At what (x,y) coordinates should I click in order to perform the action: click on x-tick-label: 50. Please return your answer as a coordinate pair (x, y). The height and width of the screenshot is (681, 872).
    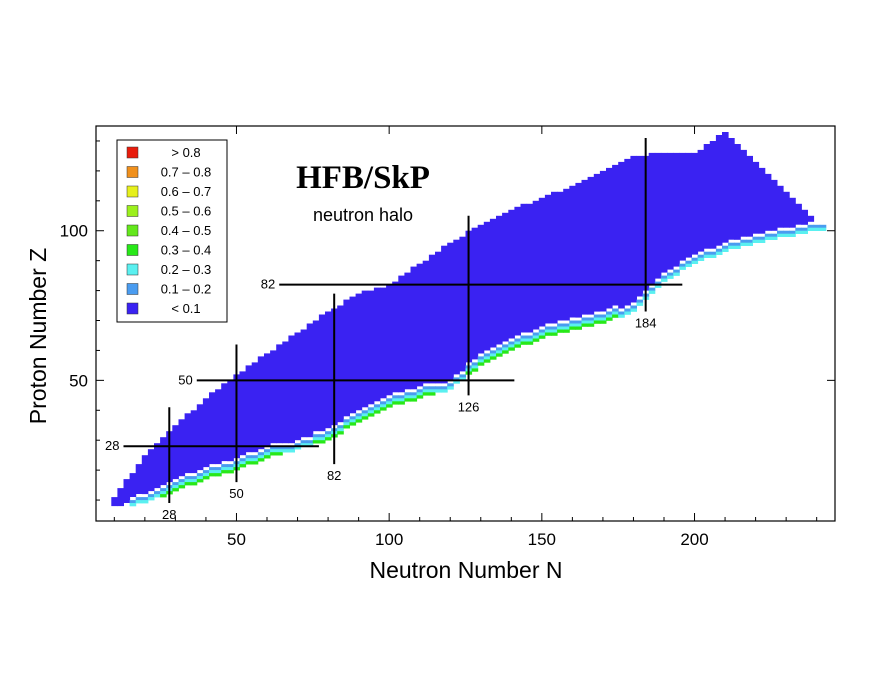
    Looking at the image, I should click on (236, 539).